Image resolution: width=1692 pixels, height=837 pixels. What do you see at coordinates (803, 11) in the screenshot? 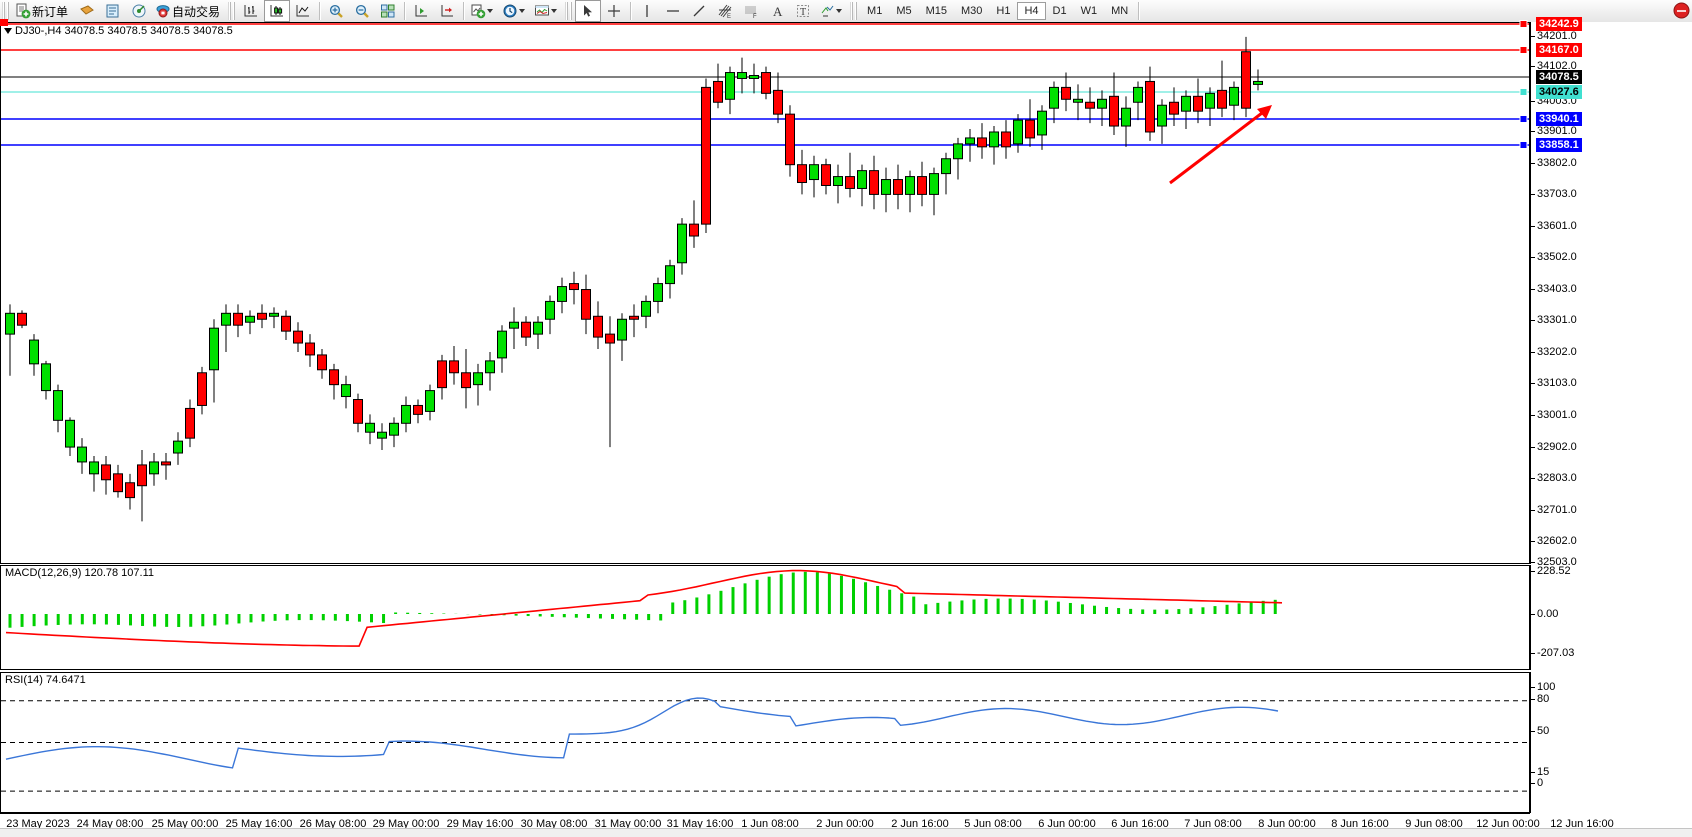
I see `text-label-button: T` at bounding box center [803, 11].